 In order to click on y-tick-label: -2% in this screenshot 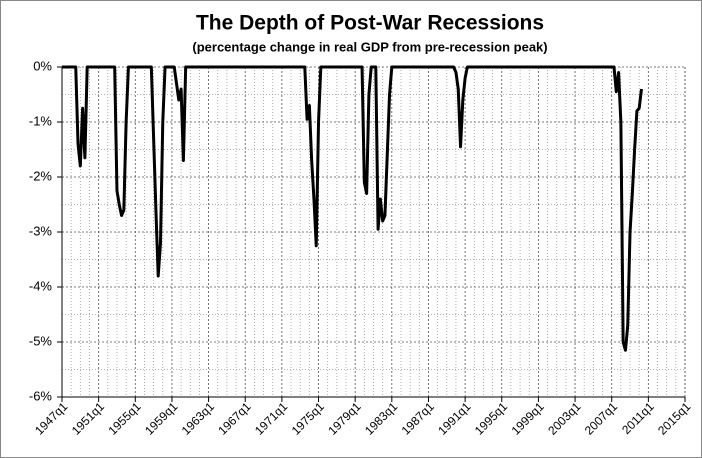, I will do `click(41, 175)`.